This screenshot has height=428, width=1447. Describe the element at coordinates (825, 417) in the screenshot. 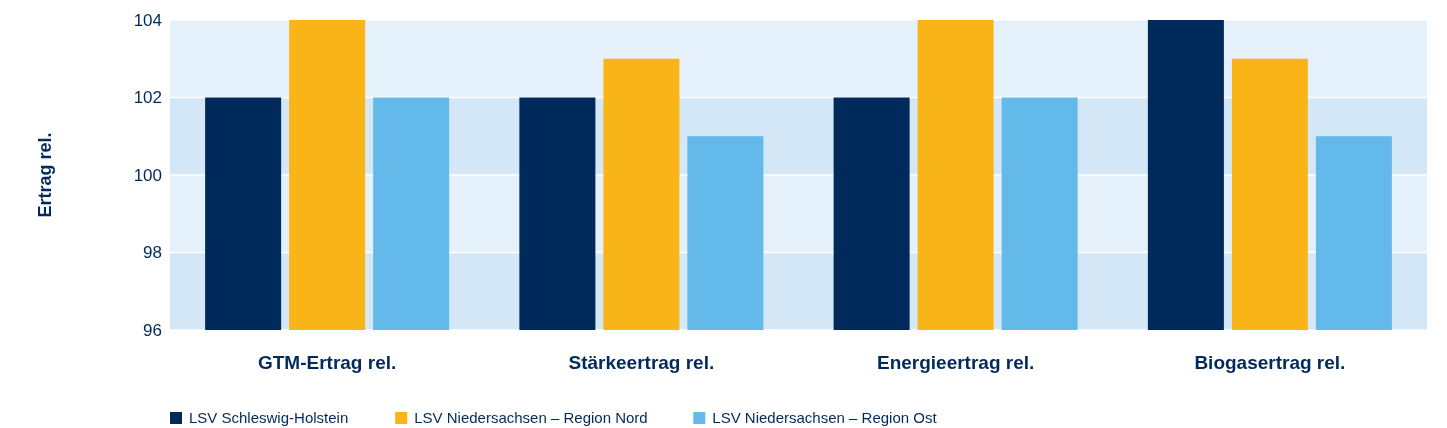

I see `legend-label: LSV Niedersachsen – Region Ost` at that location.